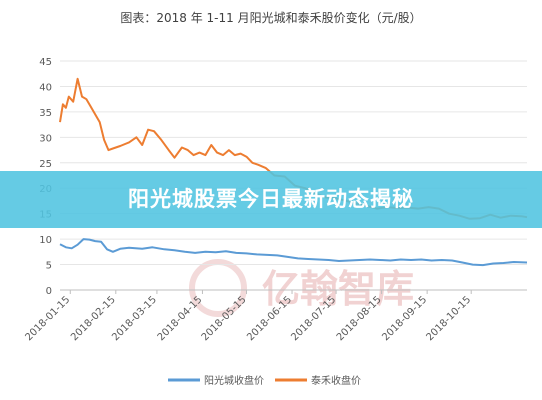 The height and width of the screenshot is (400, 542). I want to click on headline-banner: 阳光城股票今日最新动态揭秘, so click(271, 199).